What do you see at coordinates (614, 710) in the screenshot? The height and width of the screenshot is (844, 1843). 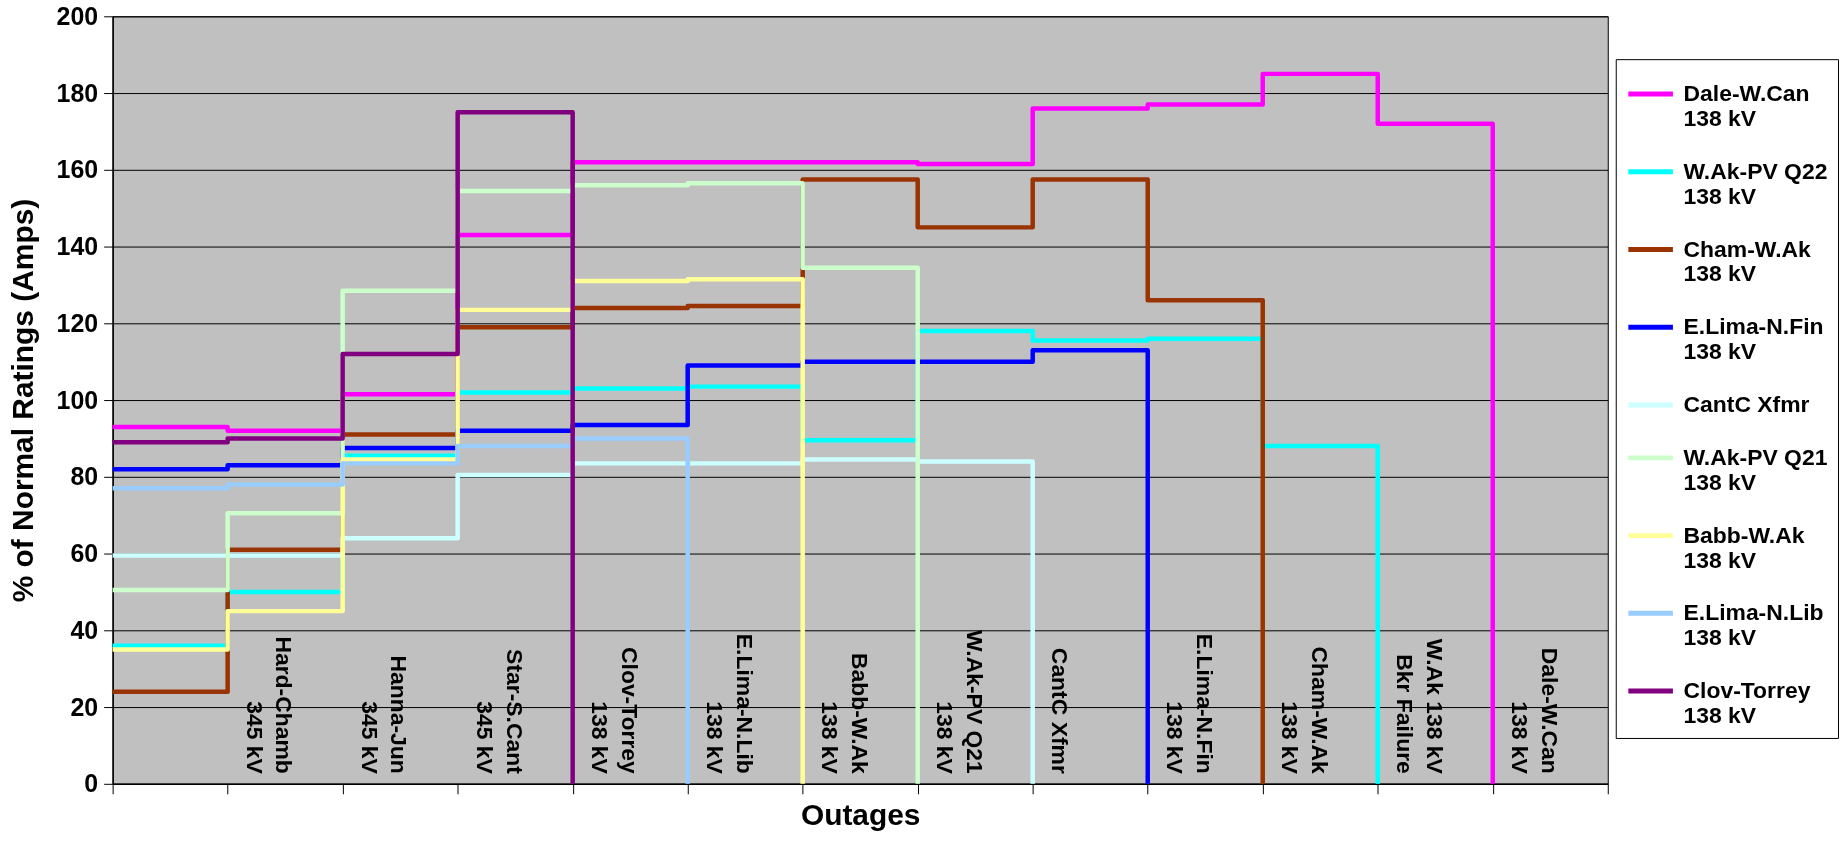 I see `x-tick-label: Clov-Torrey 138 kV` at bounding box center [614, 710].